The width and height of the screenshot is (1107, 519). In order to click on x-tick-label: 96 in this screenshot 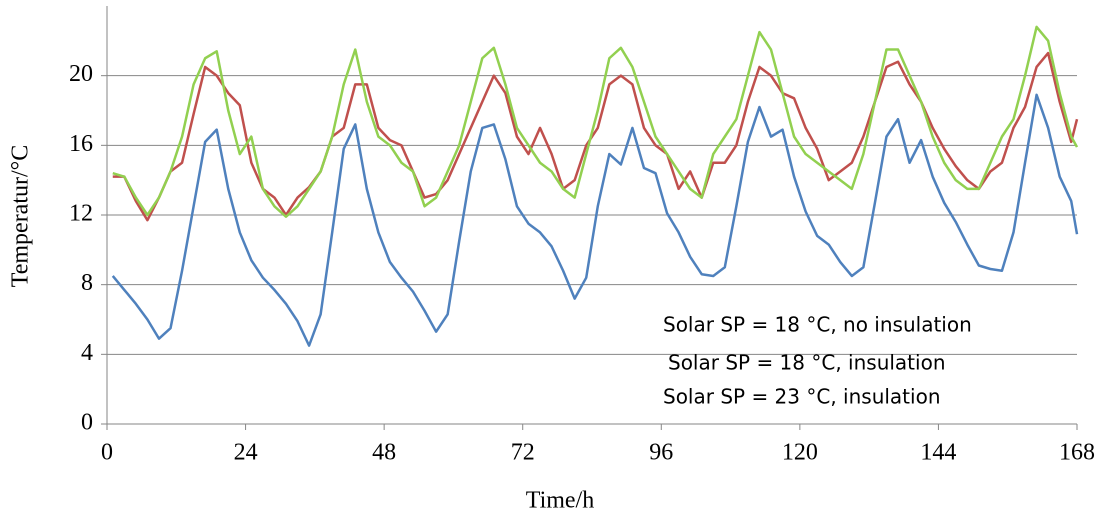, I will do `click(661, 453)`.